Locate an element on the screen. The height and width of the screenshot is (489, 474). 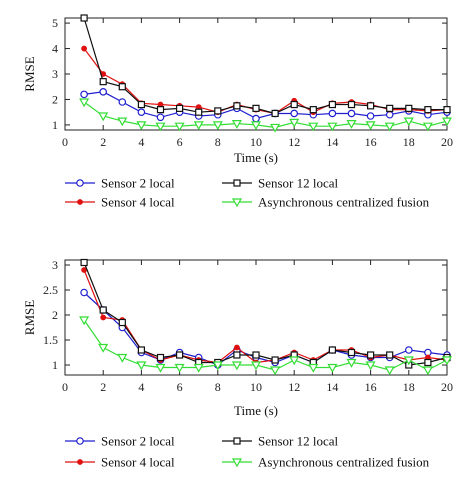
y-tick-label: 2.5 is located at coordinates (50, 290).